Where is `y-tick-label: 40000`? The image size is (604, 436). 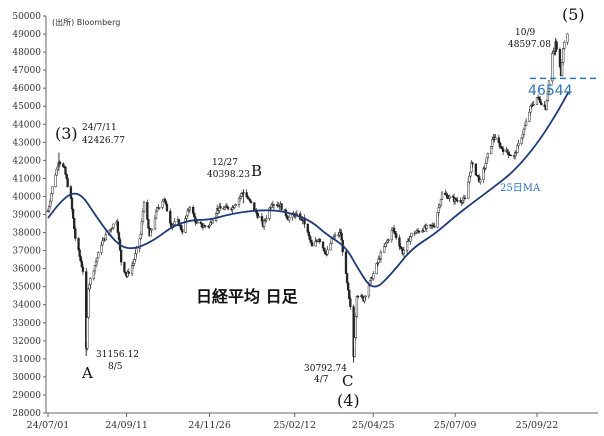 y-tick-label: 40000 is located at coordinates (26, 197).